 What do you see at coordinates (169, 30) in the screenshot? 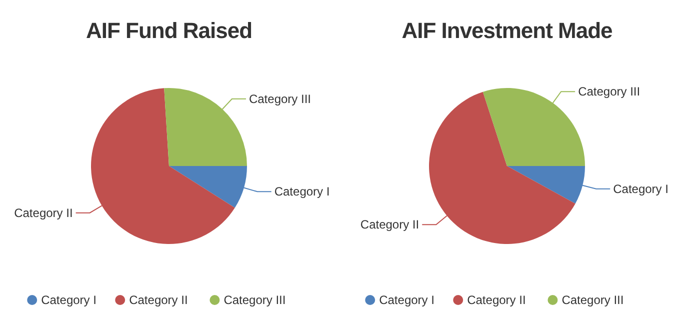
I see `chart-title: AIF Fund Raised` at bounding box center [169, 30].